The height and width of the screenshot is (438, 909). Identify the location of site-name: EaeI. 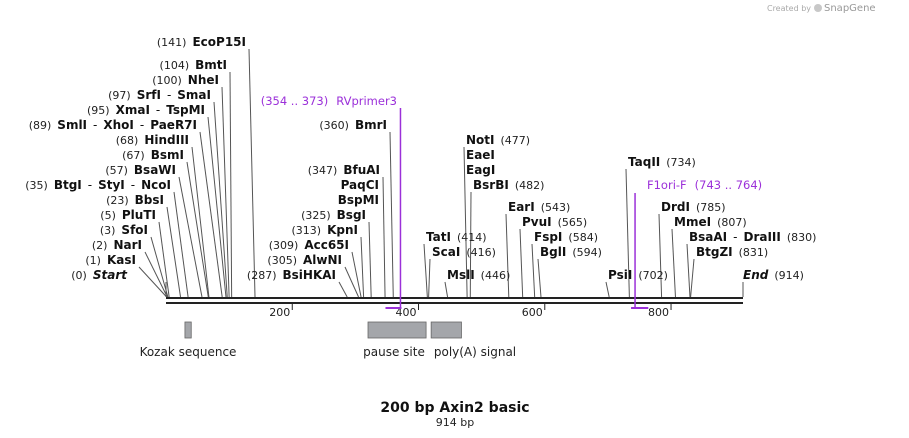
(480, 155).